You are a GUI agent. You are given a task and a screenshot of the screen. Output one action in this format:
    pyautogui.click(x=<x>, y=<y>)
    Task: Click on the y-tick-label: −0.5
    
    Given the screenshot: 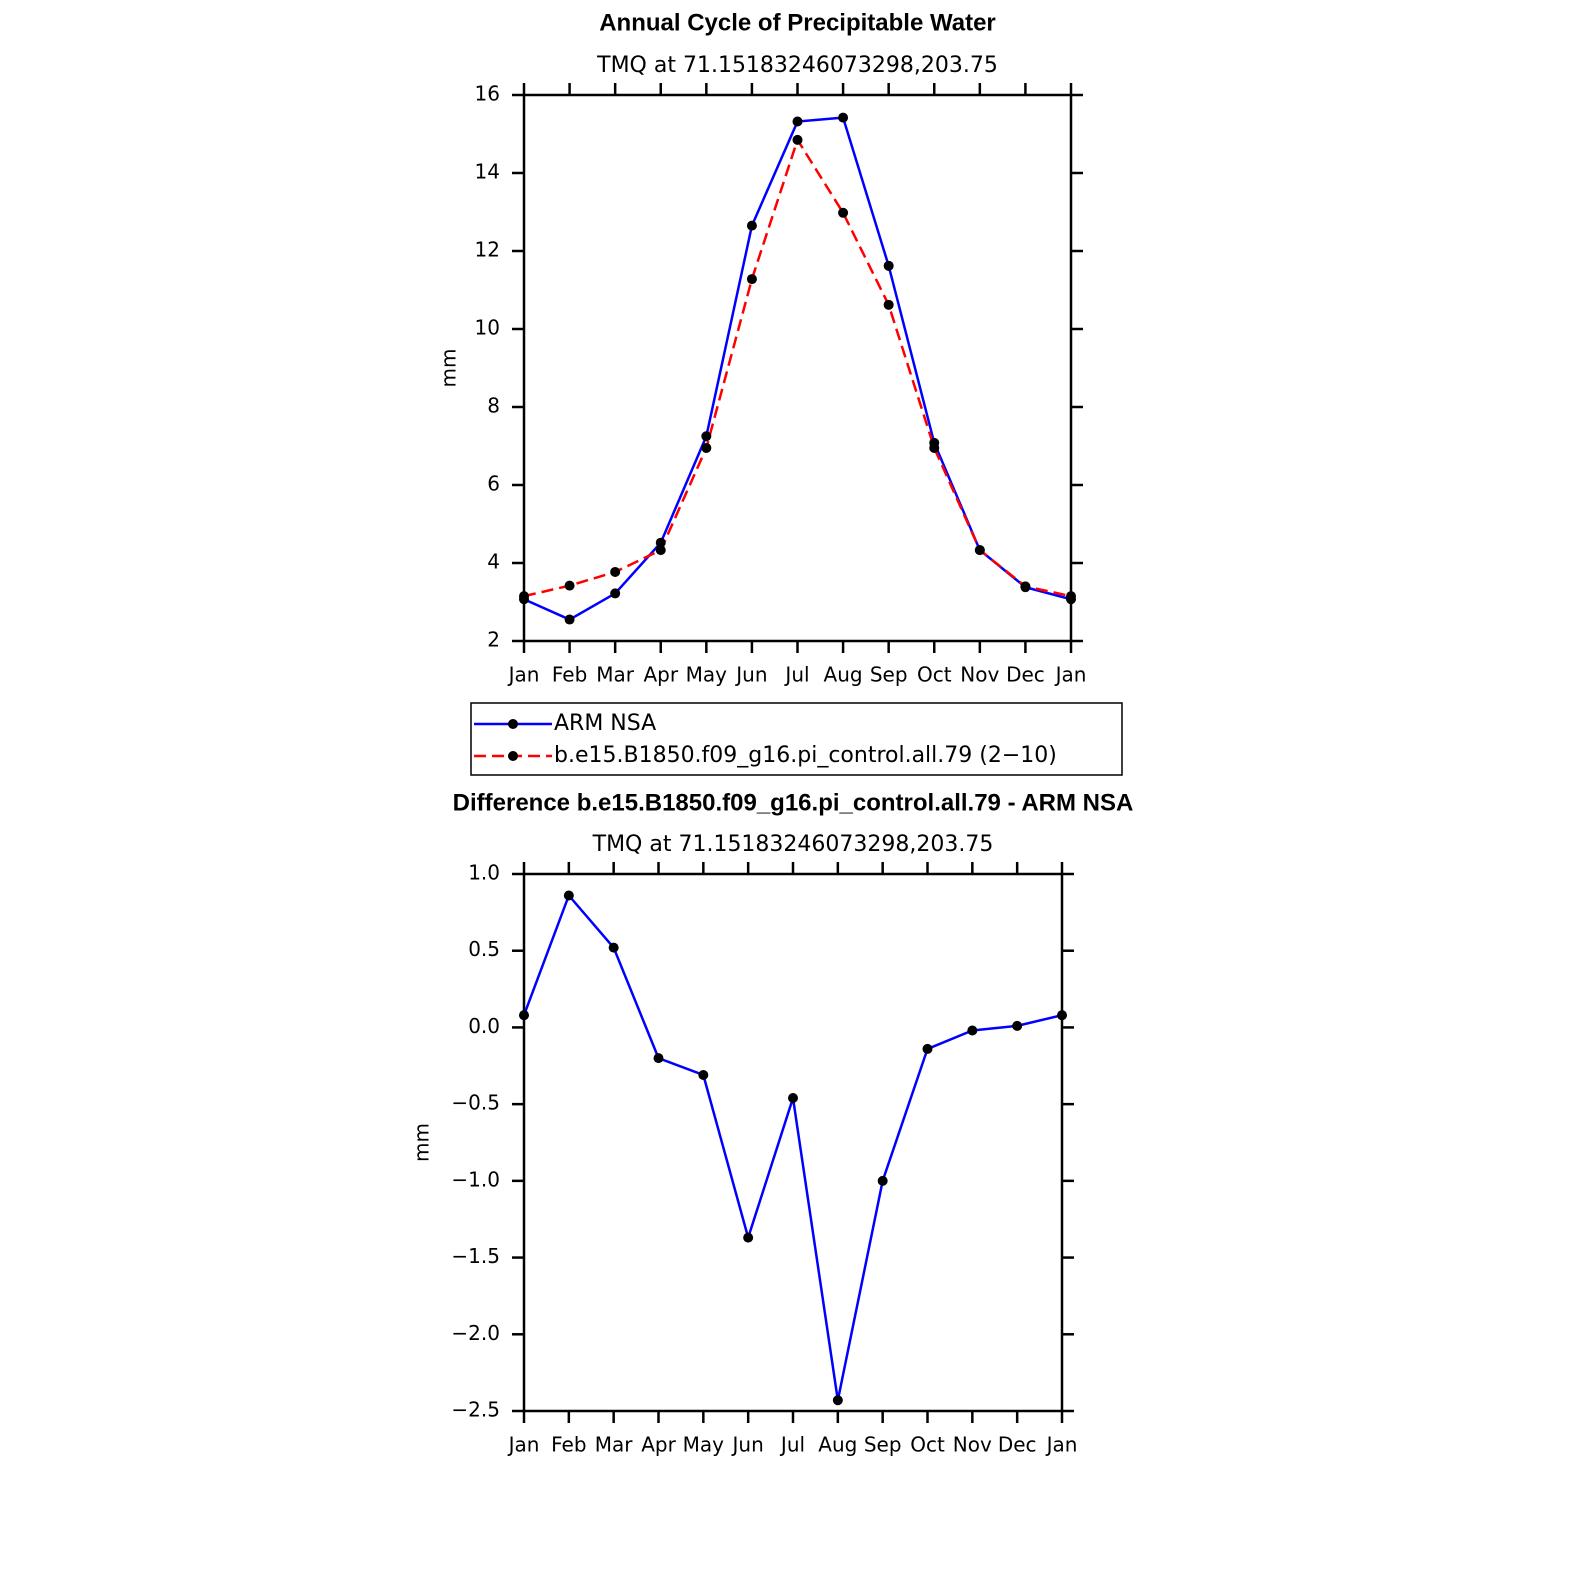 What is the action you would take?
    pyautogui.click(x=475, y=1103)
    